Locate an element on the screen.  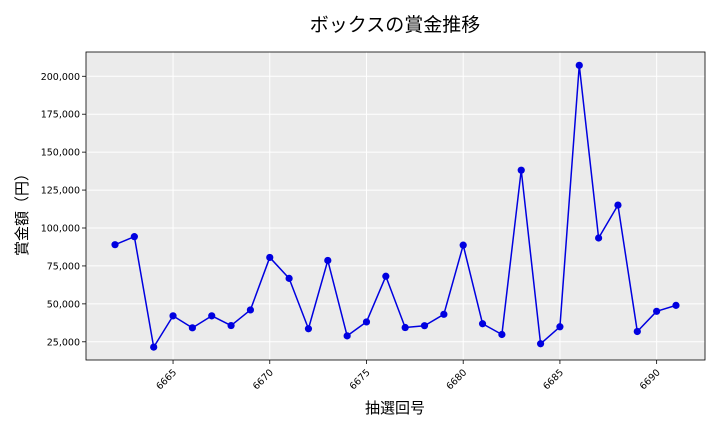
x-tick-label: 6680 is located at coordinates (456, 379).